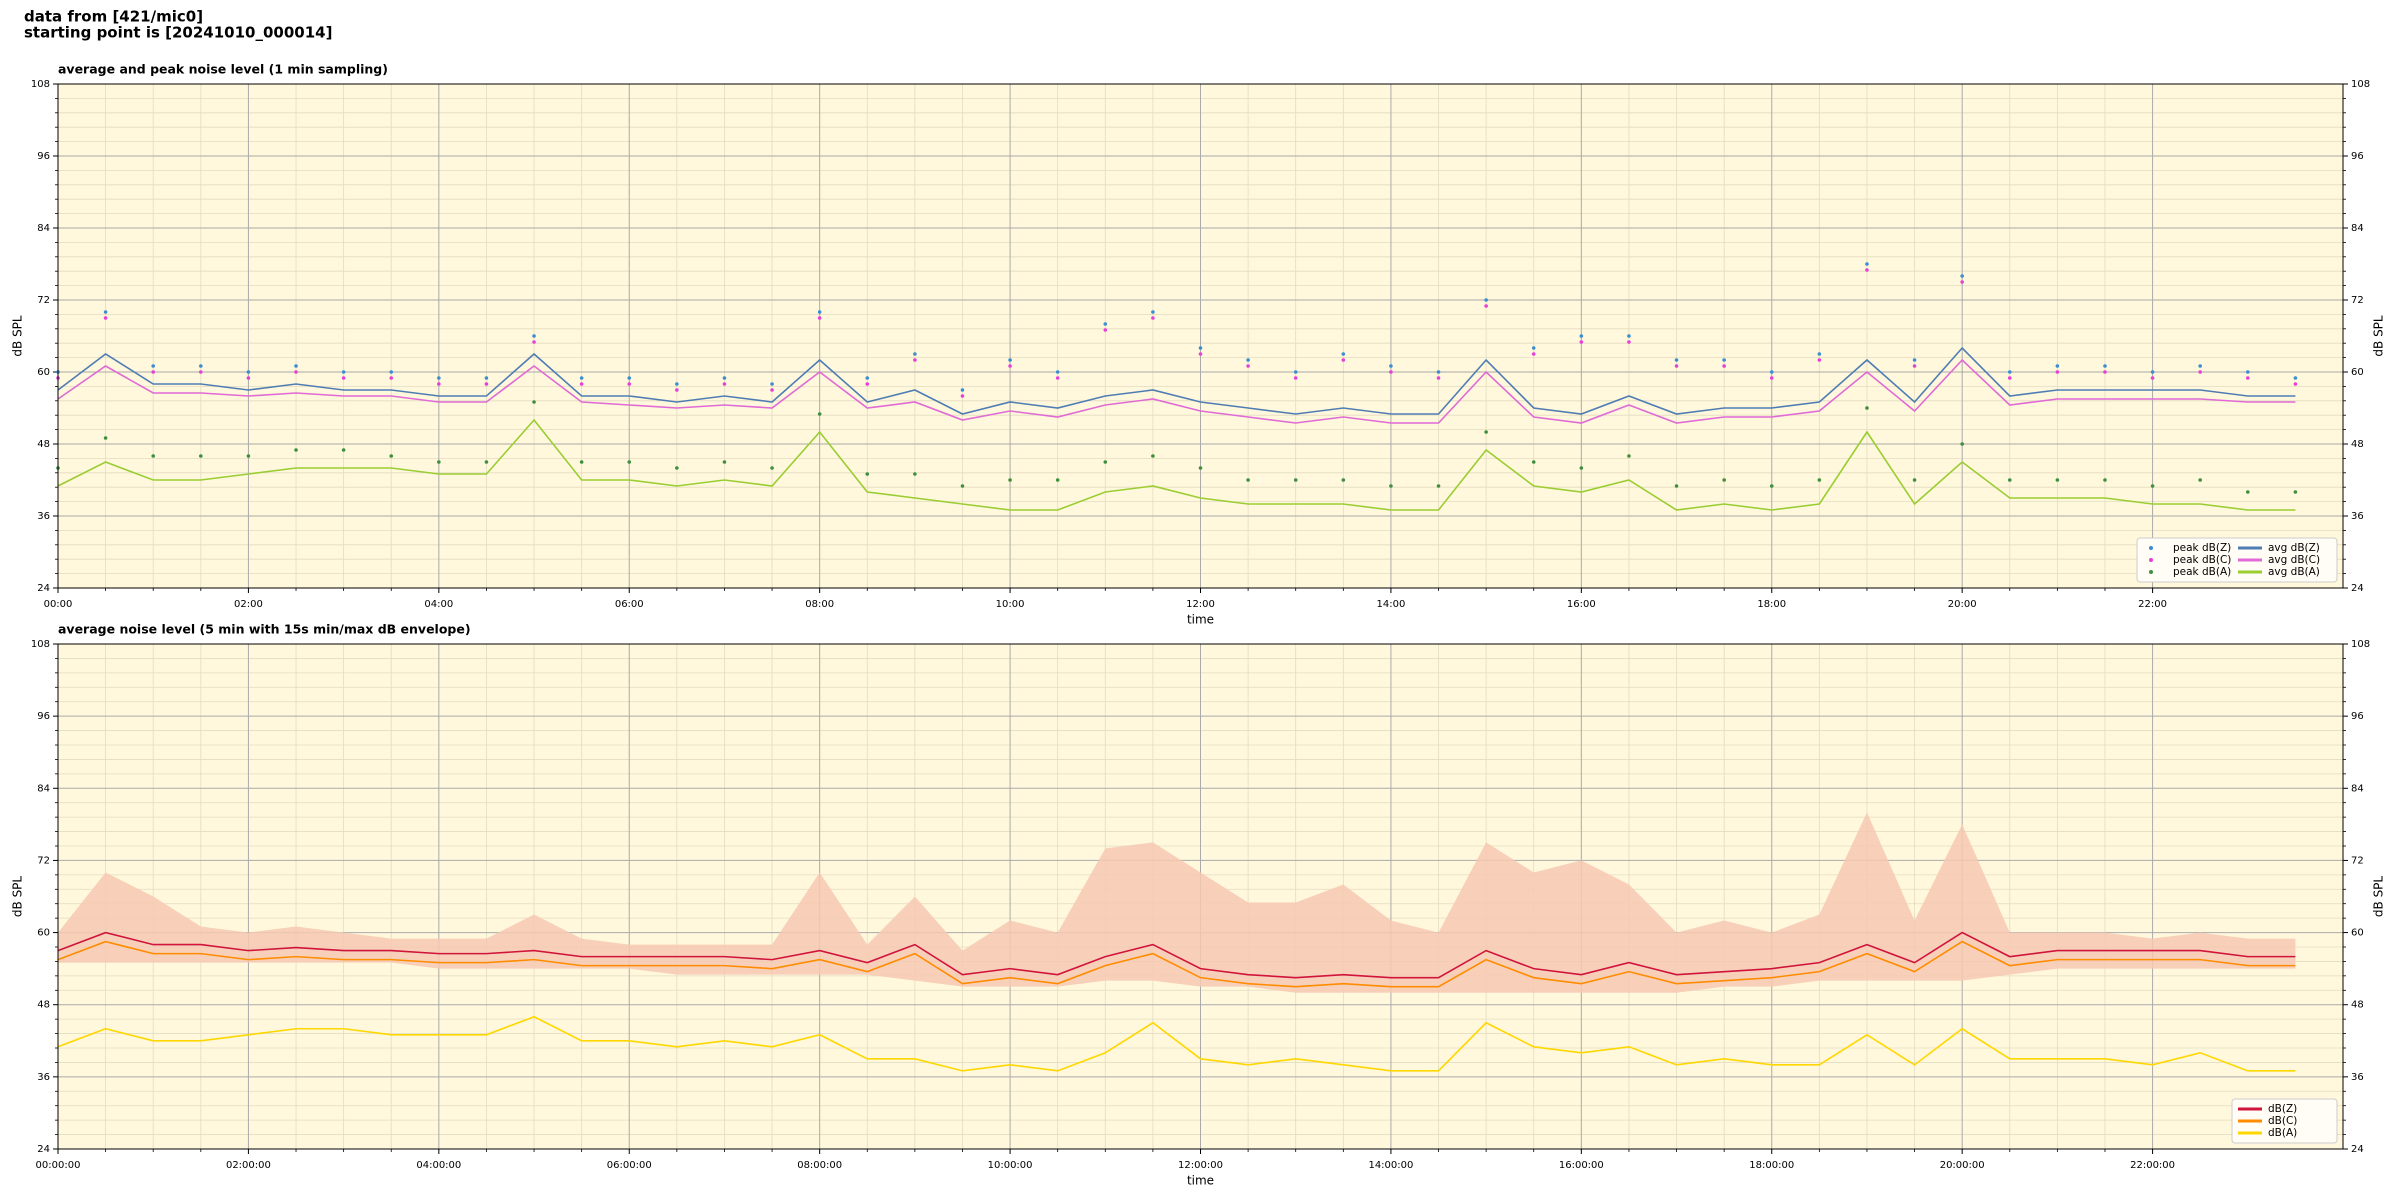  Describe the element at coordinates (1200, 620) in the screenshot. I see `x-axis-label: time` at that location.